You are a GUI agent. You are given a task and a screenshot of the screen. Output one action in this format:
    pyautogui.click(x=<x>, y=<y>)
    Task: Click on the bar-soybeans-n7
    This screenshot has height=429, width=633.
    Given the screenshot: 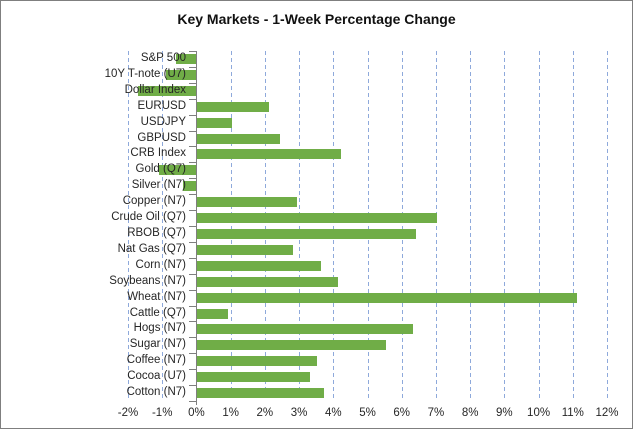 What is the action you would take?
    pyautogui.click(x=267, y=281)
    